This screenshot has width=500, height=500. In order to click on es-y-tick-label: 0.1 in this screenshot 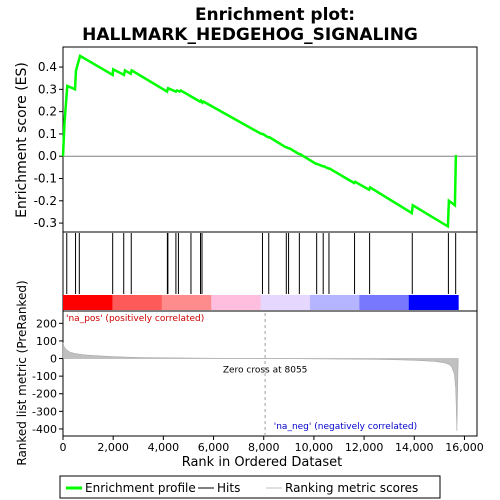, I will do `click(47, 134)`.